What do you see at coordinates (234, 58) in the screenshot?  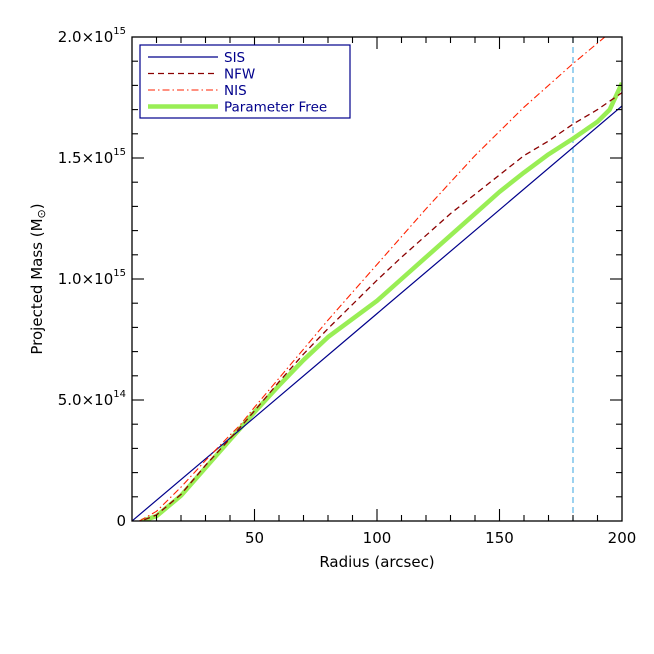 I see `legend-label: SIS` at bounding box center [234, 58].